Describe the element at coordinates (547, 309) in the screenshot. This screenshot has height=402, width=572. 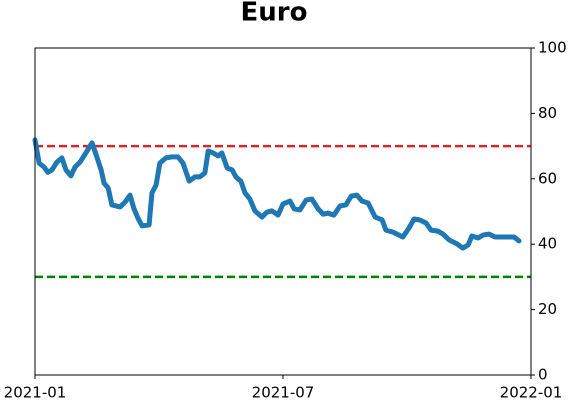
I see `y-tick-label: 20` at that location.